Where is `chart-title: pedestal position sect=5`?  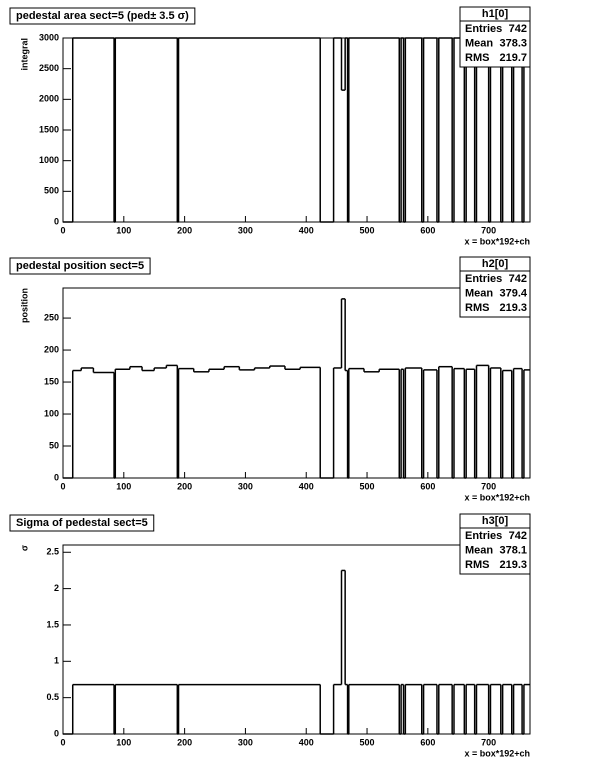 chart-title: pedestal position sect=5 is located at coordinates (80, 266).